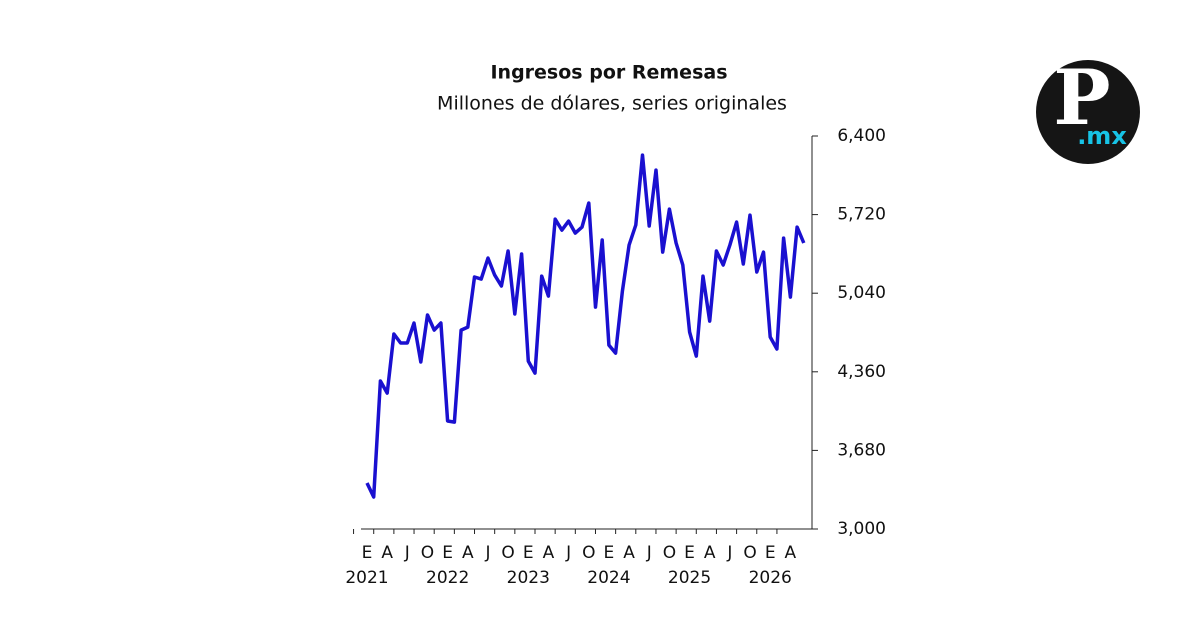  Describe the element at coordinates (447, 578) in the screenshot. I see `x-year-label: 2022` at that location.